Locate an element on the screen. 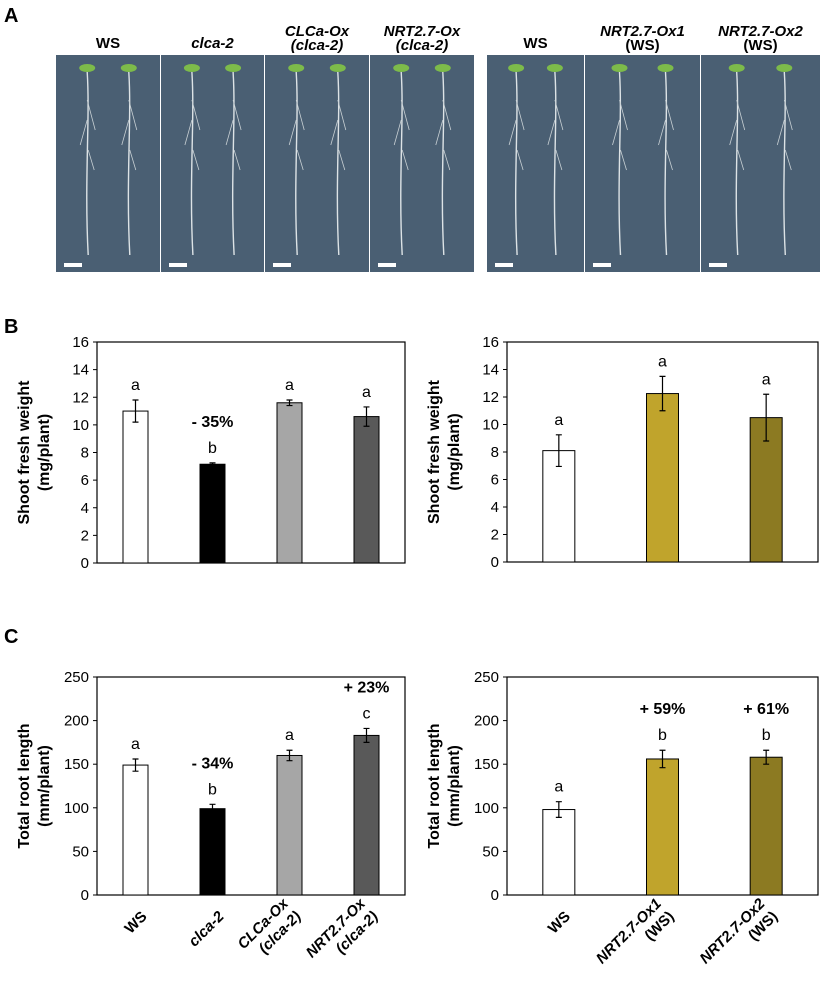 The image size is (835, 1005). x-tick-label-line: clca-2 is located at coordinates (206, 929).